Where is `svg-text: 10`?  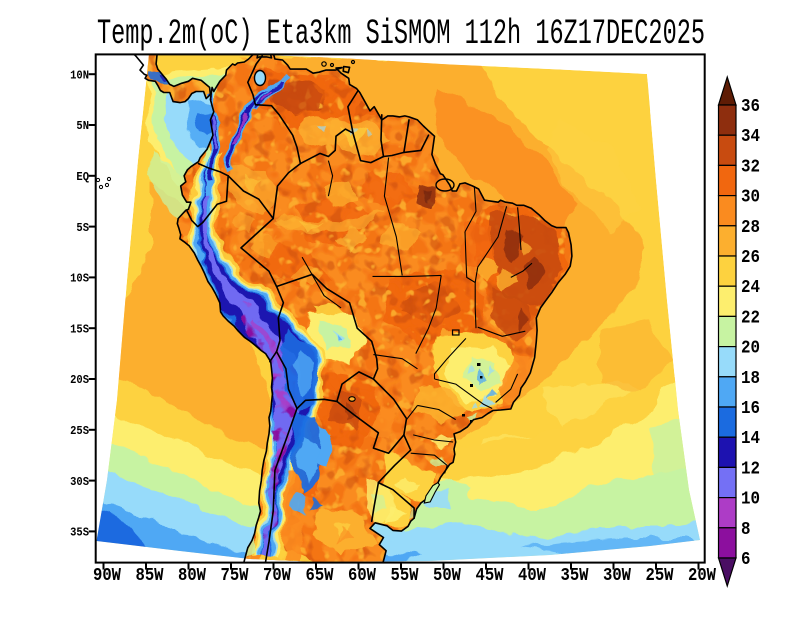
svg-text: 10 is located at coordinates (750, 499).